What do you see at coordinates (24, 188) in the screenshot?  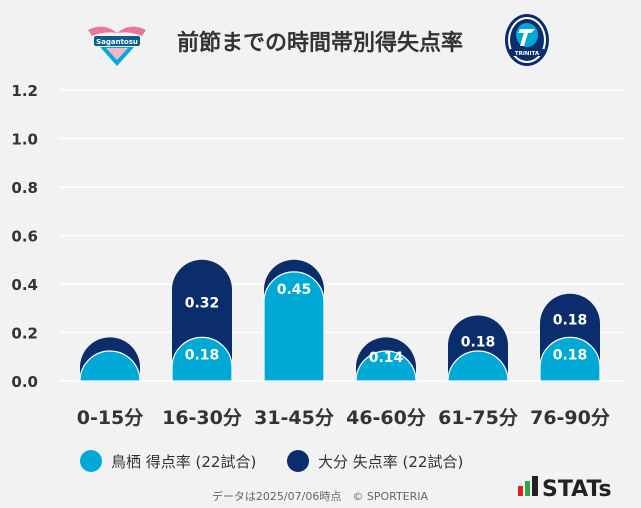 I see `y-tick-label: 0.8` at bounding box center [24, 188].